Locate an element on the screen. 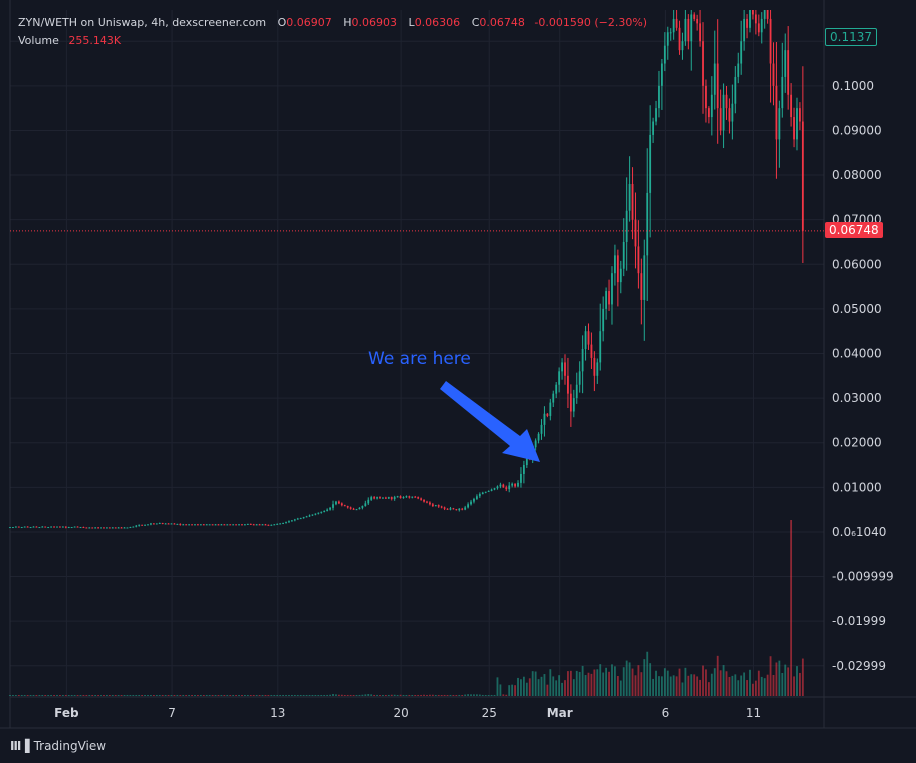 Image resolution: width=916 pixels, height=763 pixels. legend-row-volume: Volume 255.143K is located at coordinates (332, 41).